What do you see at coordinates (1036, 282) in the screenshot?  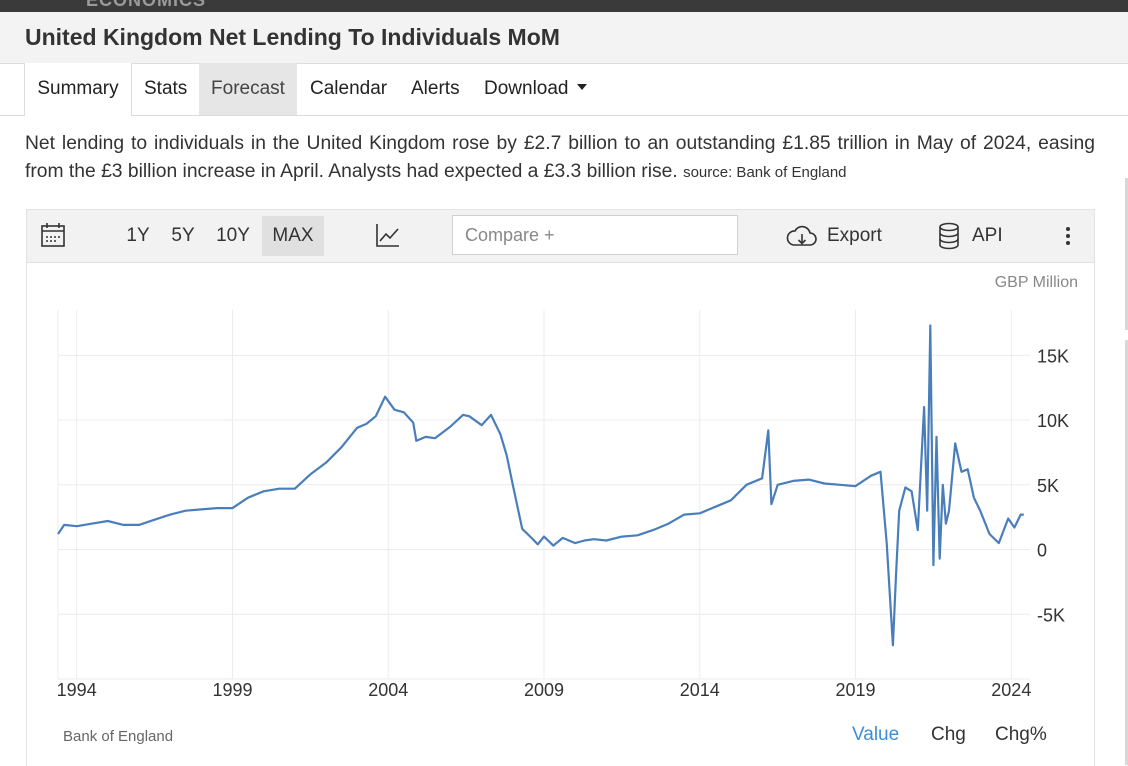 I see `unit-label: GBP Million` at bounding box center [1036, 282].